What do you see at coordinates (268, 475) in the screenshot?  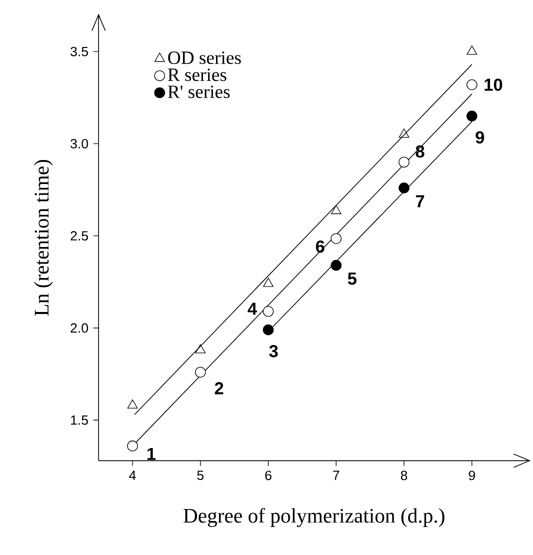 I see `x-tick-label: 6` at bounding box center [268, 475].